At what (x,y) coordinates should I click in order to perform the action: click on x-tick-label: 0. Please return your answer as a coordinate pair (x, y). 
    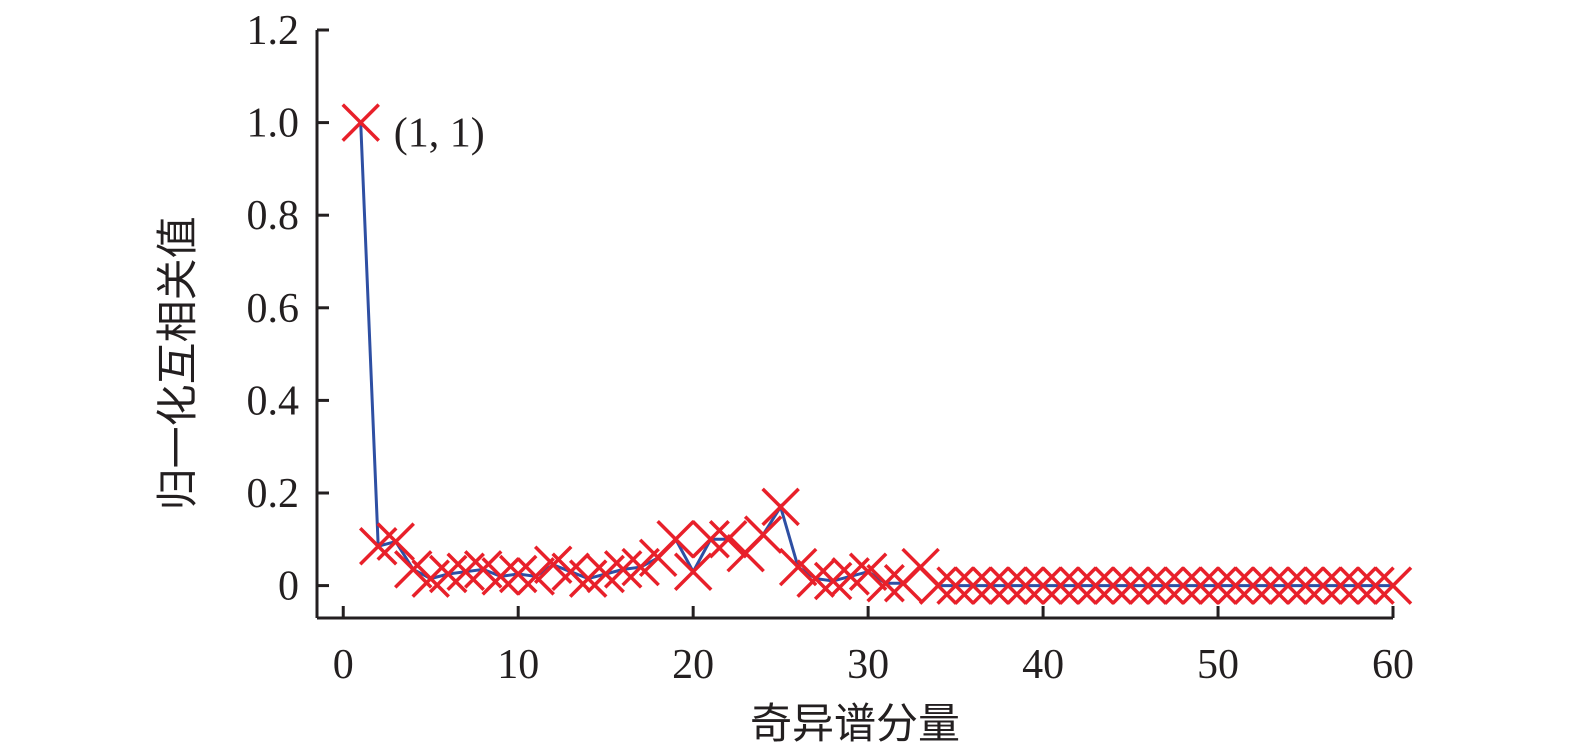
    Looking at the image, I should click on (343, 665).